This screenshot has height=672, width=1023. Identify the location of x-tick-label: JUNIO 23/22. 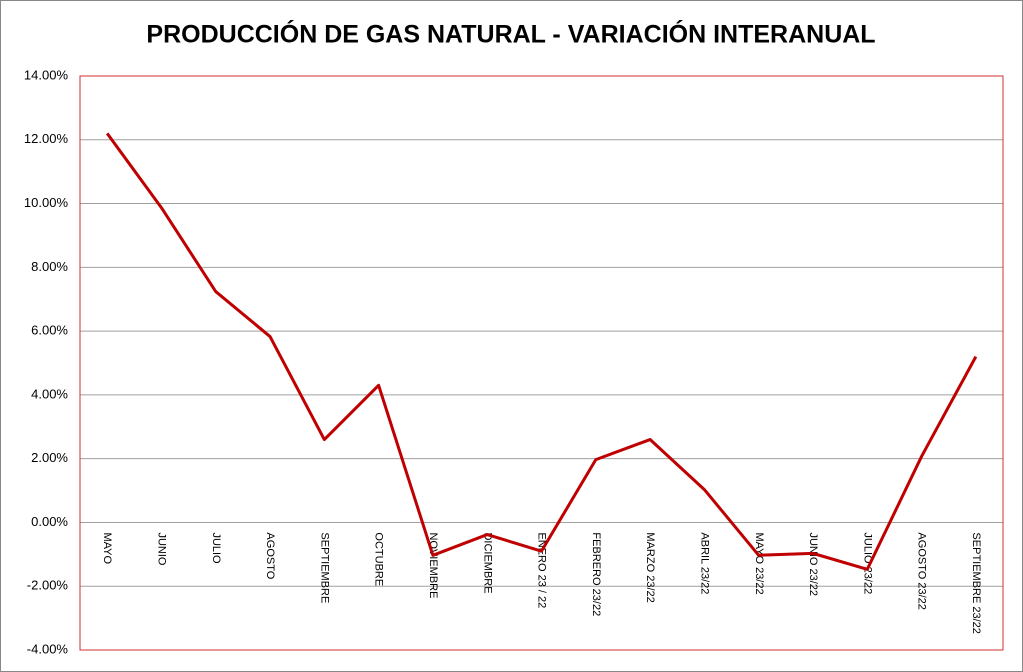
(813, 564).